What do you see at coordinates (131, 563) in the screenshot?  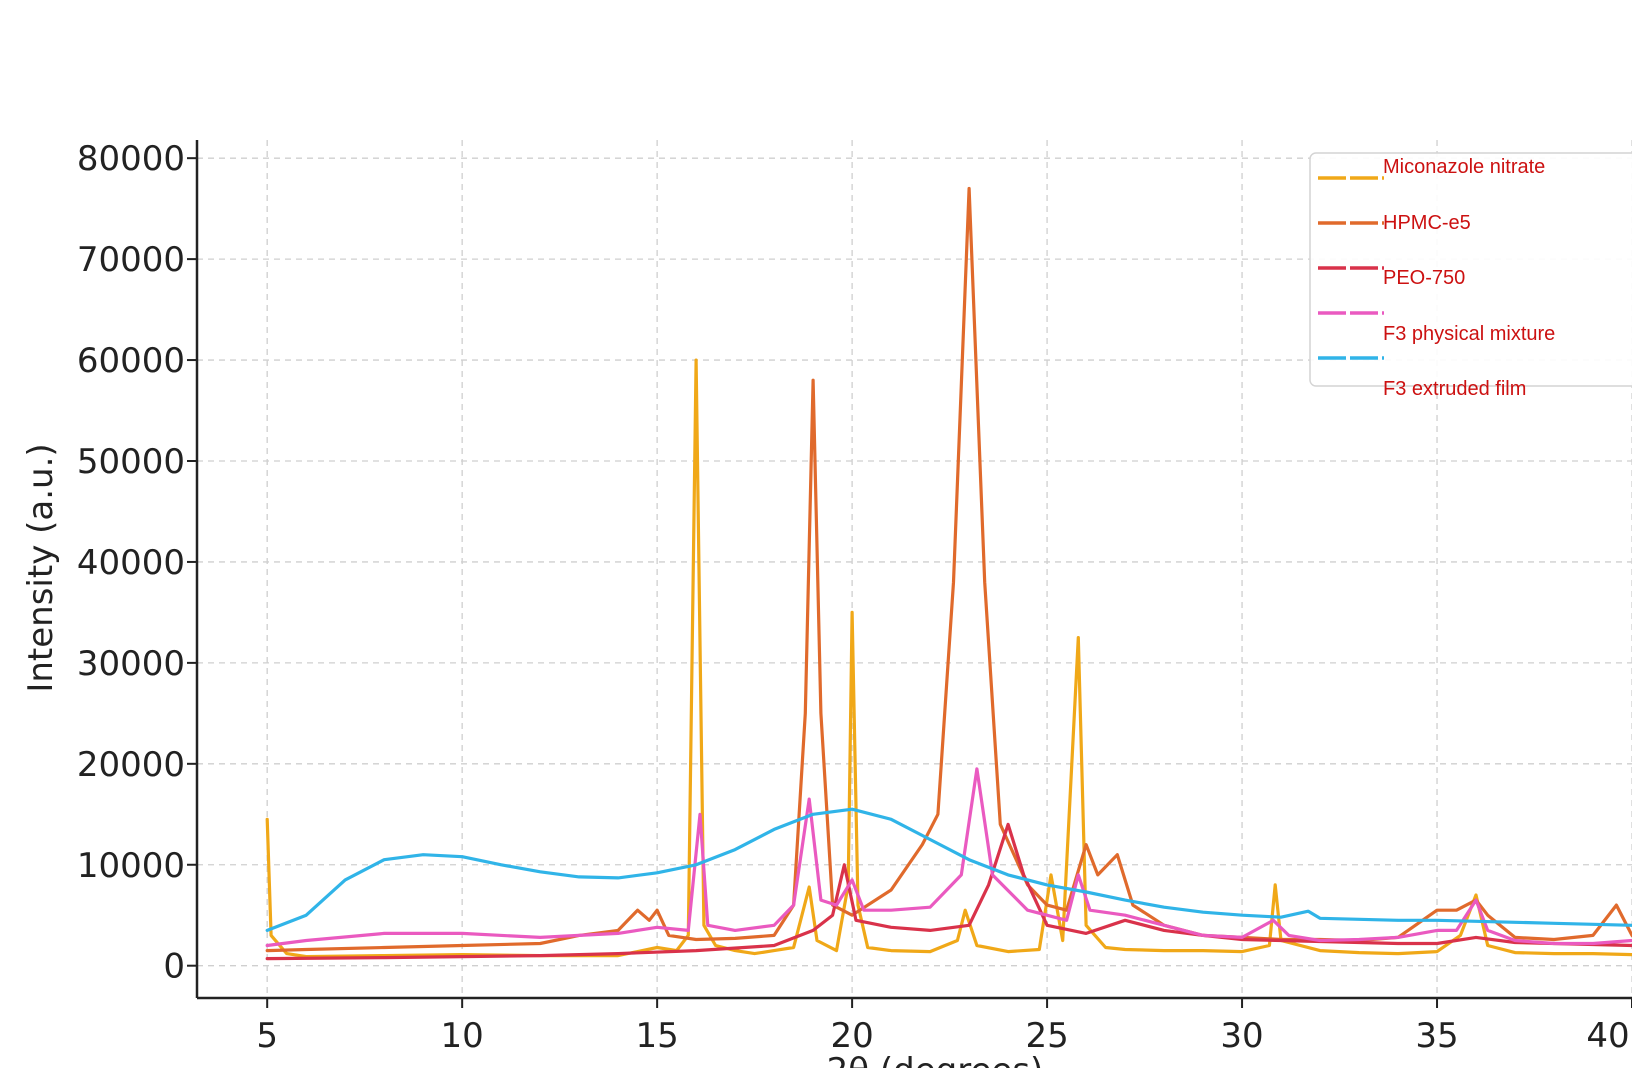 I see `y-tick-label: 40000` at bounding box center [131, 563].